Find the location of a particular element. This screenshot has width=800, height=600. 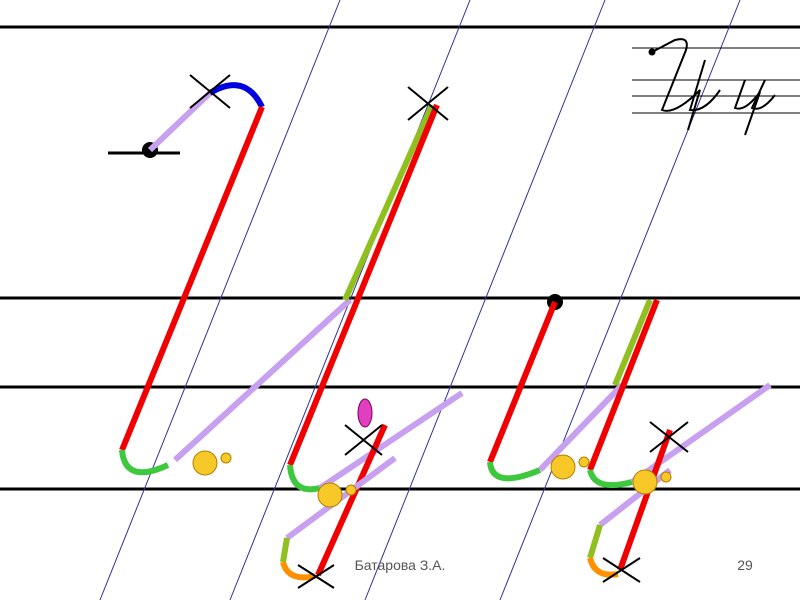

page-number: 29 is located at coordinates (745, 565).